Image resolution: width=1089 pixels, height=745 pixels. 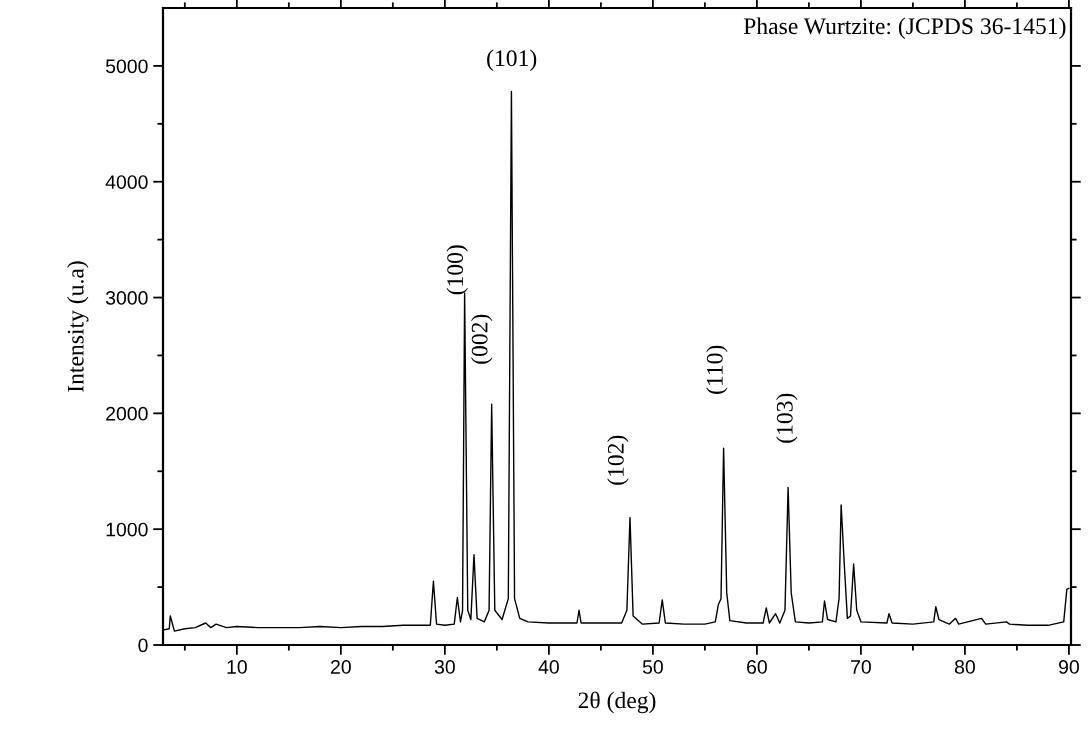 What do you see at coordinates (341, 667) in the screenshot?
I see `x-tick-label: 20` at bounding box center [341, 667].